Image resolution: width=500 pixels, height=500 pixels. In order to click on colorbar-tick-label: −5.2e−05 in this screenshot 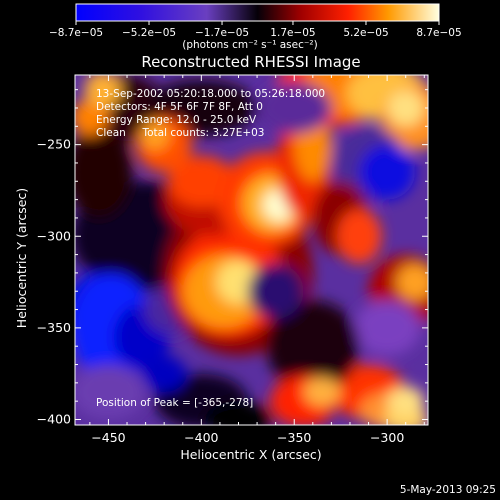, I will do `click(149, 33)`.